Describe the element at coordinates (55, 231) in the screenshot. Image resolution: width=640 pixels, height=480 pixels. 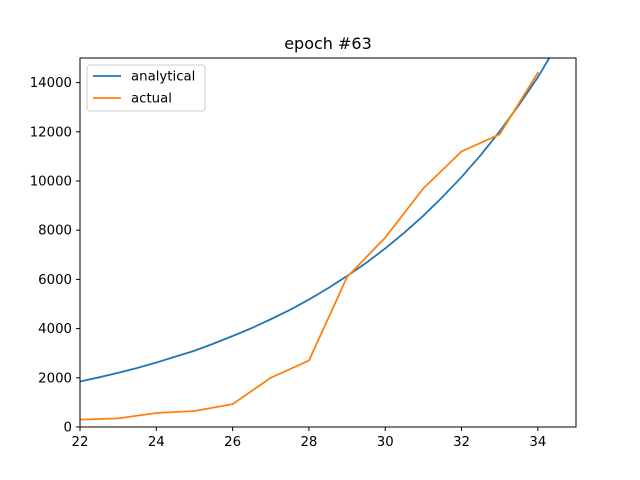
I see `y-tick-label: 8000` at that location.